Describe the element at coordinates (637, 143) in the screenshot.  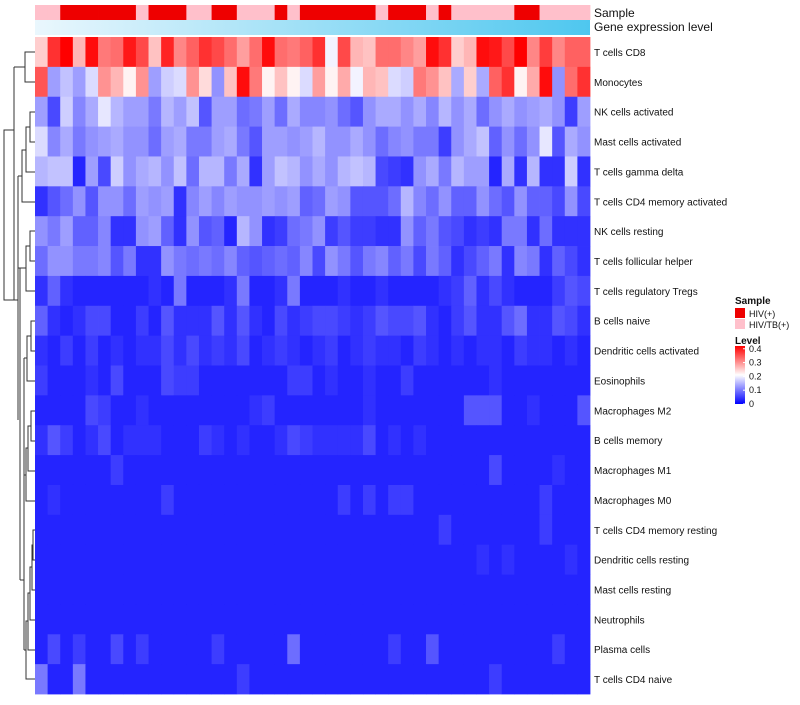
I see `row-label: Mast cells activated` at that location.